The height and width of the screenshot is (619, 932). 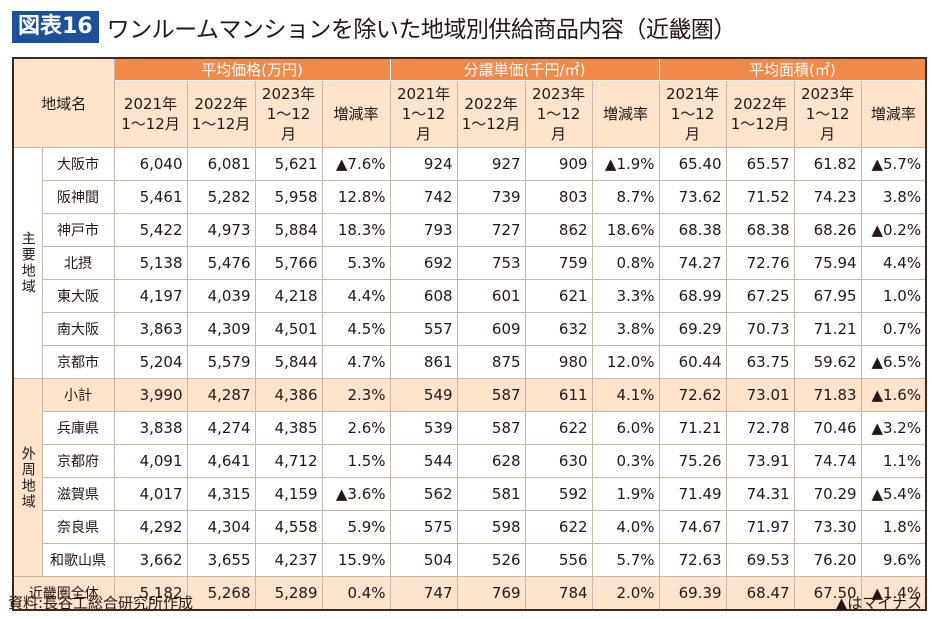 What do you see at coordinates (491, 263) in the screenshot?
I see `cell-value: 753` at bounding box center [491, 263].